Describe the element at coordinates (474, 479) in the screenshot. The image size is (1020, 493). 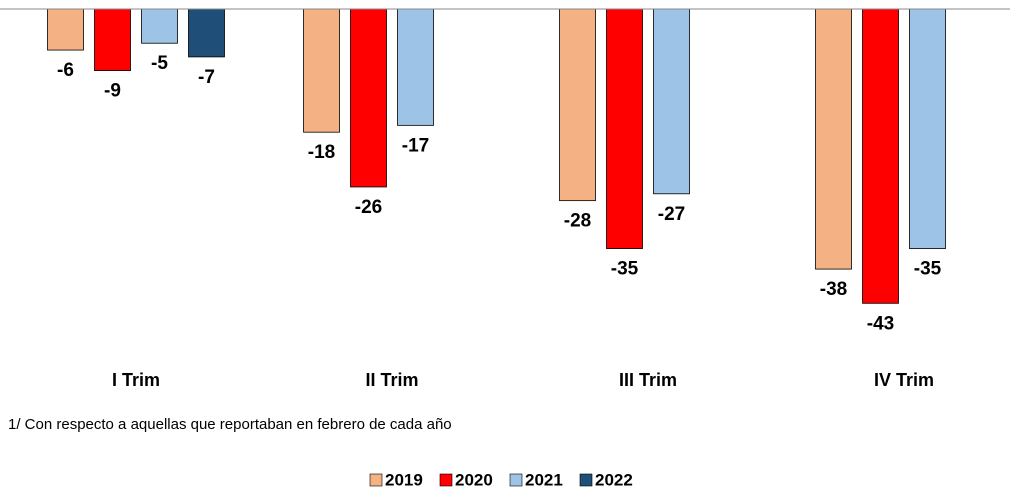
I see `legend-label: 2020` at that location.